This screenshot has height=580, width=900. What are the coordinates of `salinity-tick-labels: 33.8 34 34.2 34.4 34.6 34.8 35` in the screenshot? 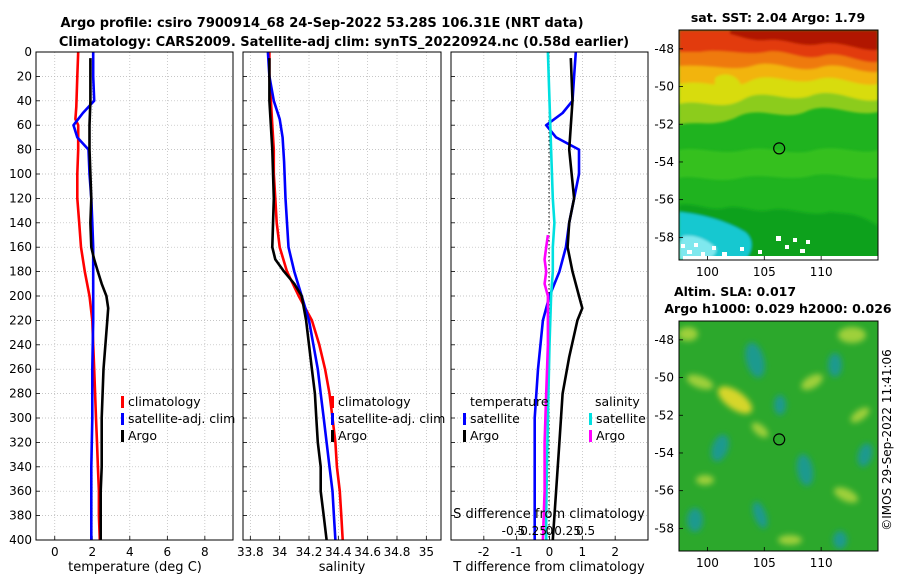 It's located at (335, 552).